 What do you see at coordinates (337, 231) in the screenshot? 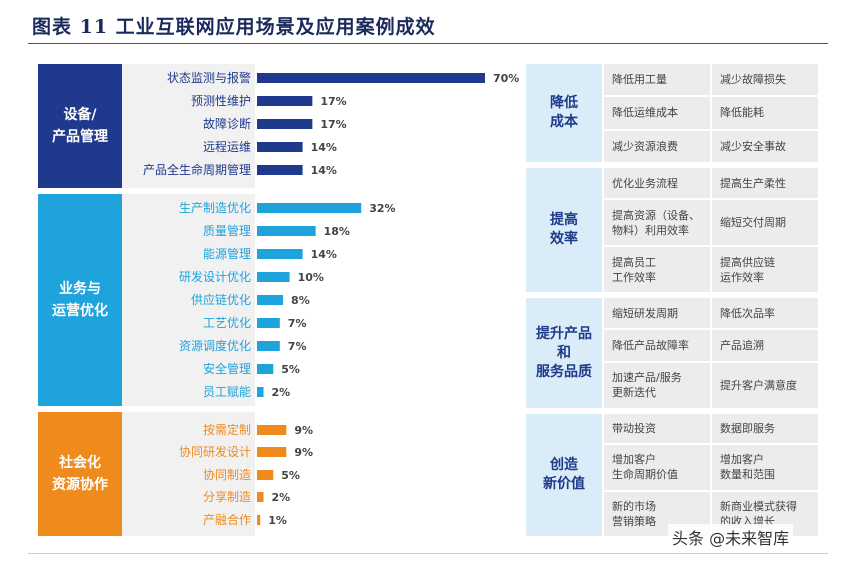
I see `value-label: 18%` at bounding box center [337, 231].